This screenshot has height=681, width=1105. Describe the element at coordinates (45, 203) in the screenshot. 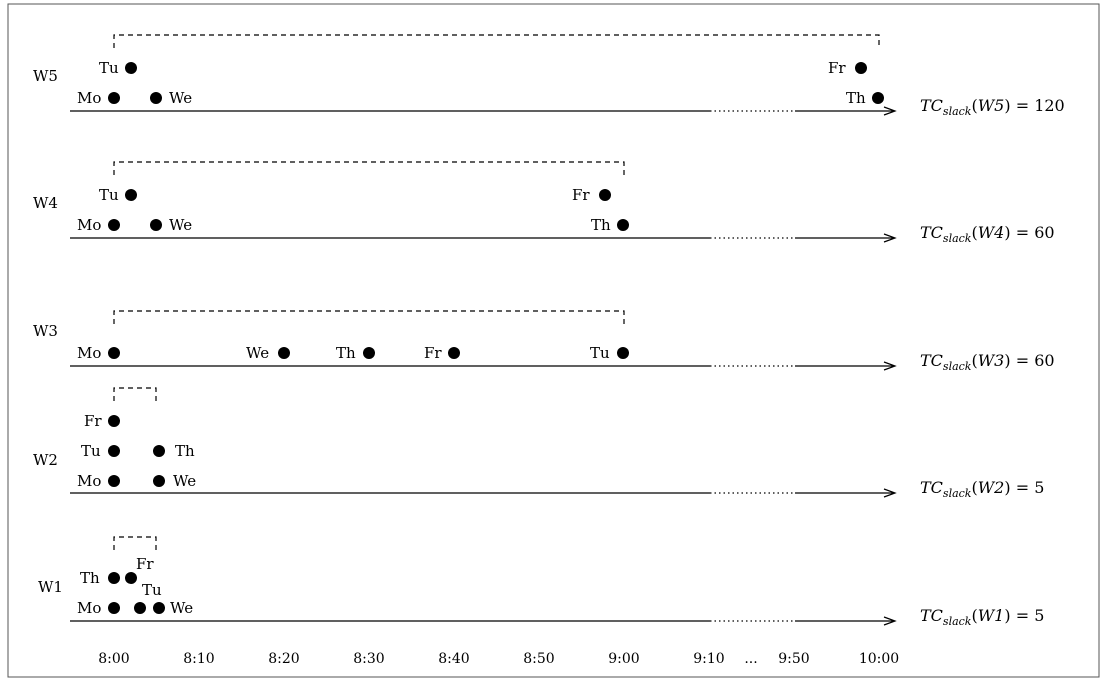

I see `row-label: W4` at that location.